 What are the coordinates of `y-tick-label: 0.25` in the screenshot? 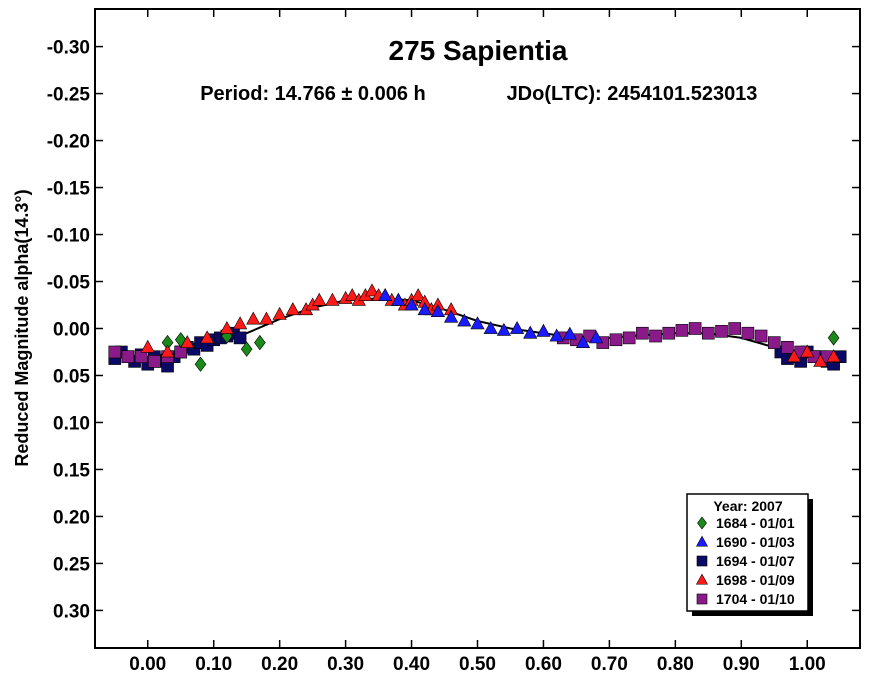 It's located at (71, 564).